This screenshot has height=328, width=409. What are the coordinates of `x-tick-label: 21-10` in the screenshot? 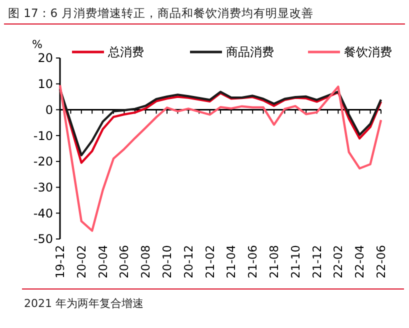 It's located at (295, 261).